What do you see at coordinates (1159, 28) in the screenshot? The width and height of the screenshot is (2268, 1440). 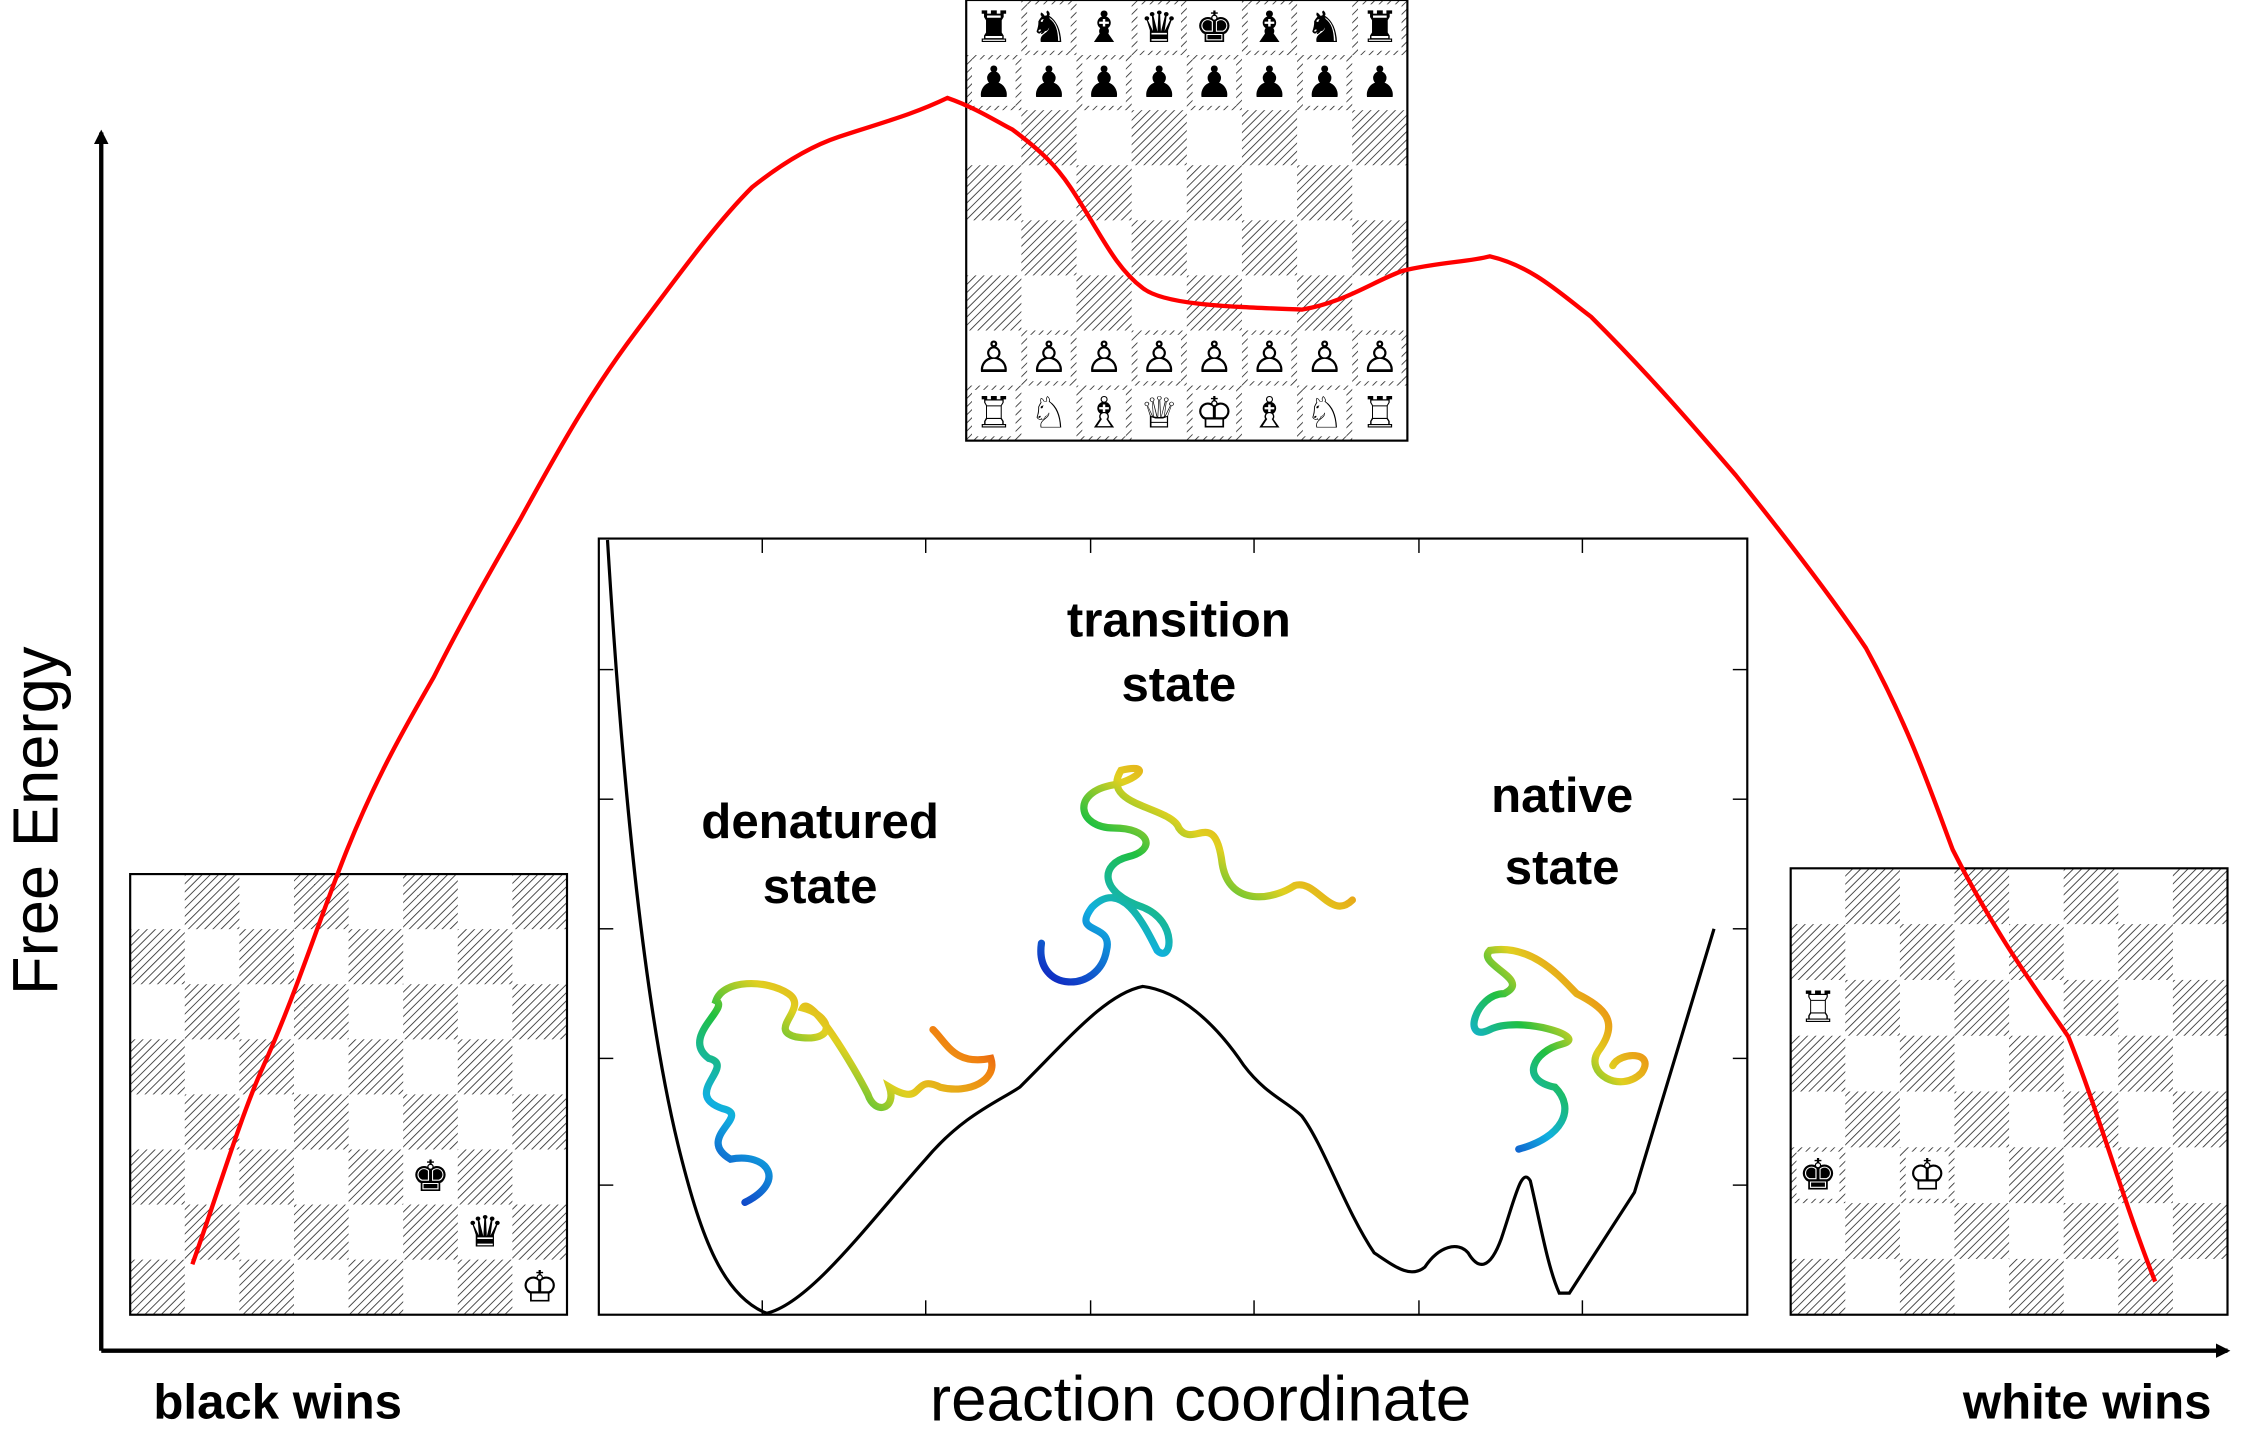 I see `chess-piece: ♛` at bounding box center [1159, 28].